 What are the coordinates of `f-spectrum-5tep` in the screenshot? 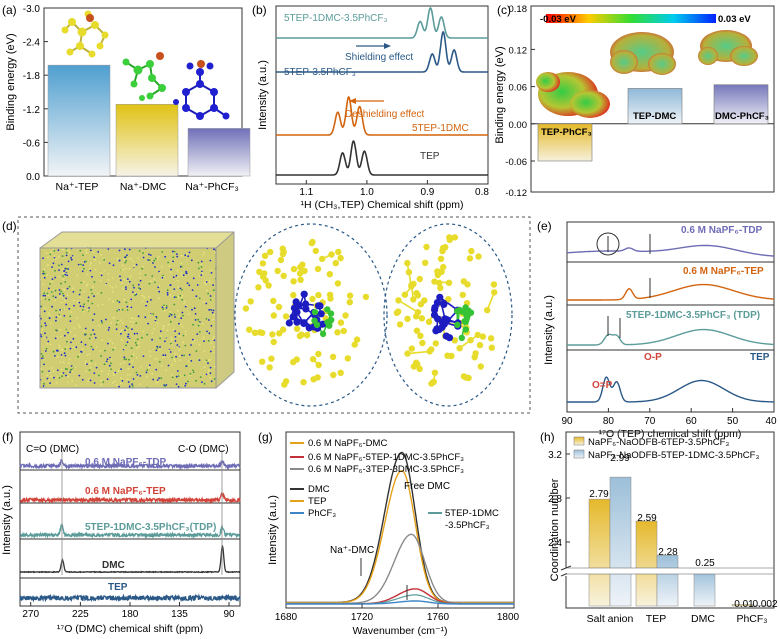 It's located at (130, 530).